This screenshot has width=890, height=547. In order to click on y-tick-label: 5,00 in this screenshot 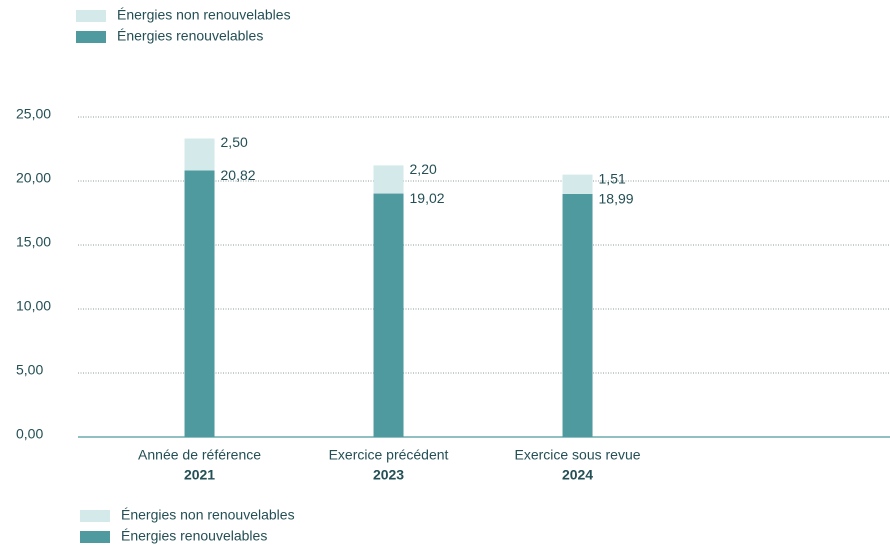, I will do `click(29, 370)`.